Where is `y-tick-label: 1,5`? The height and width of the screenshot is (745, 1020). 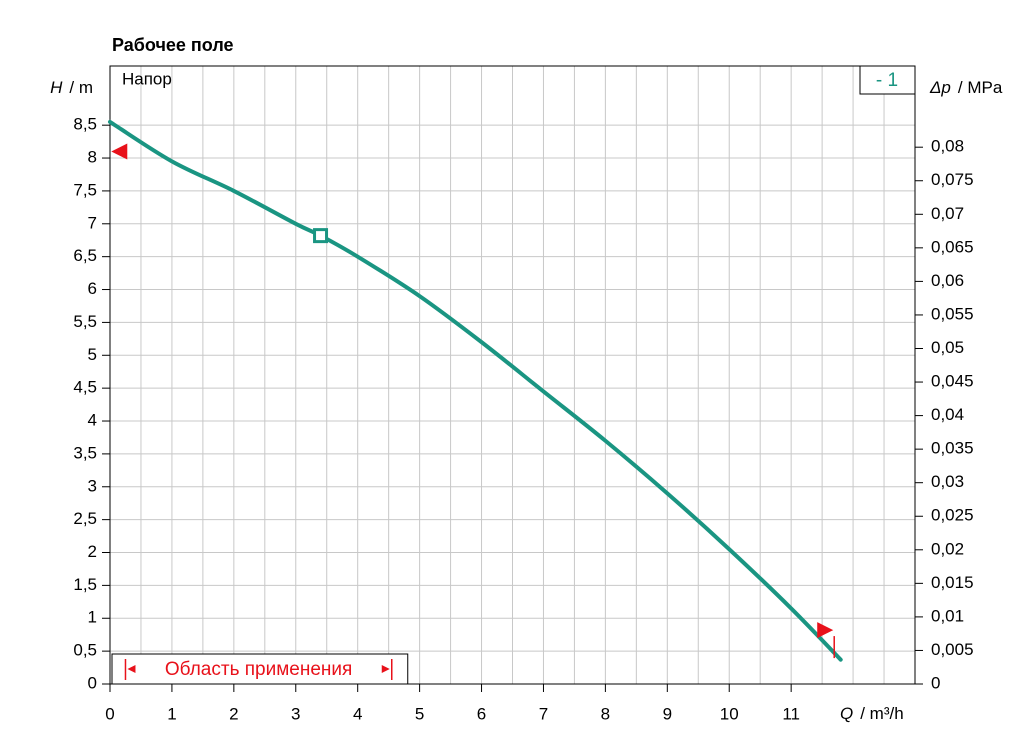 y-tick-label: 1,5 is located at coordinates (85, 584).